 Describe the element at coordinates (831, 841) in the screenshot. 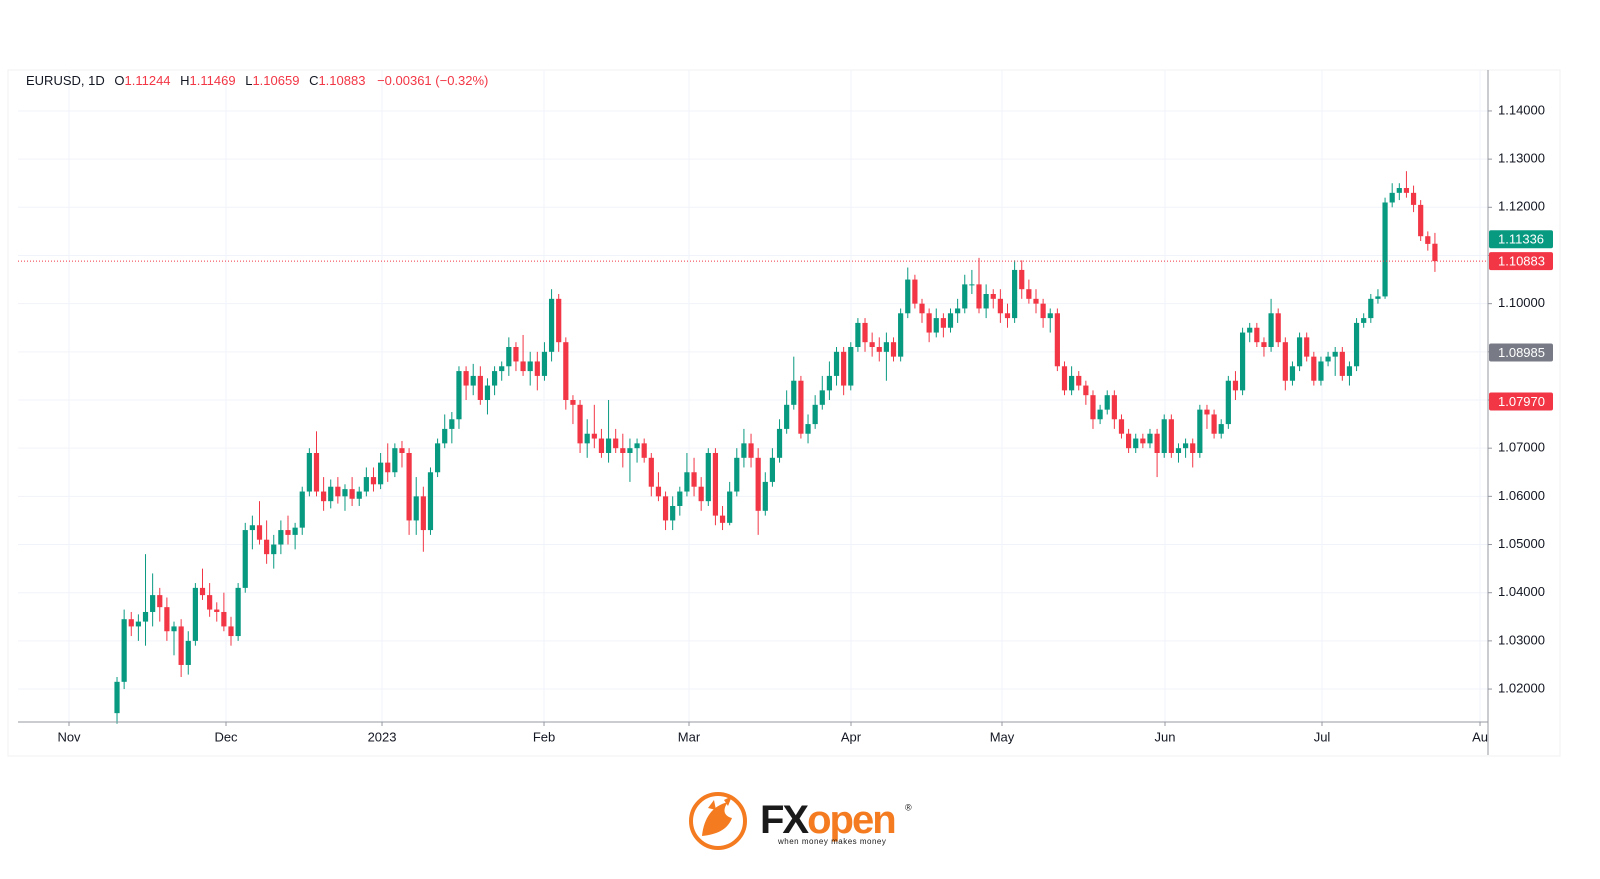

I see `logo-tagline: when money makes money` at that location.